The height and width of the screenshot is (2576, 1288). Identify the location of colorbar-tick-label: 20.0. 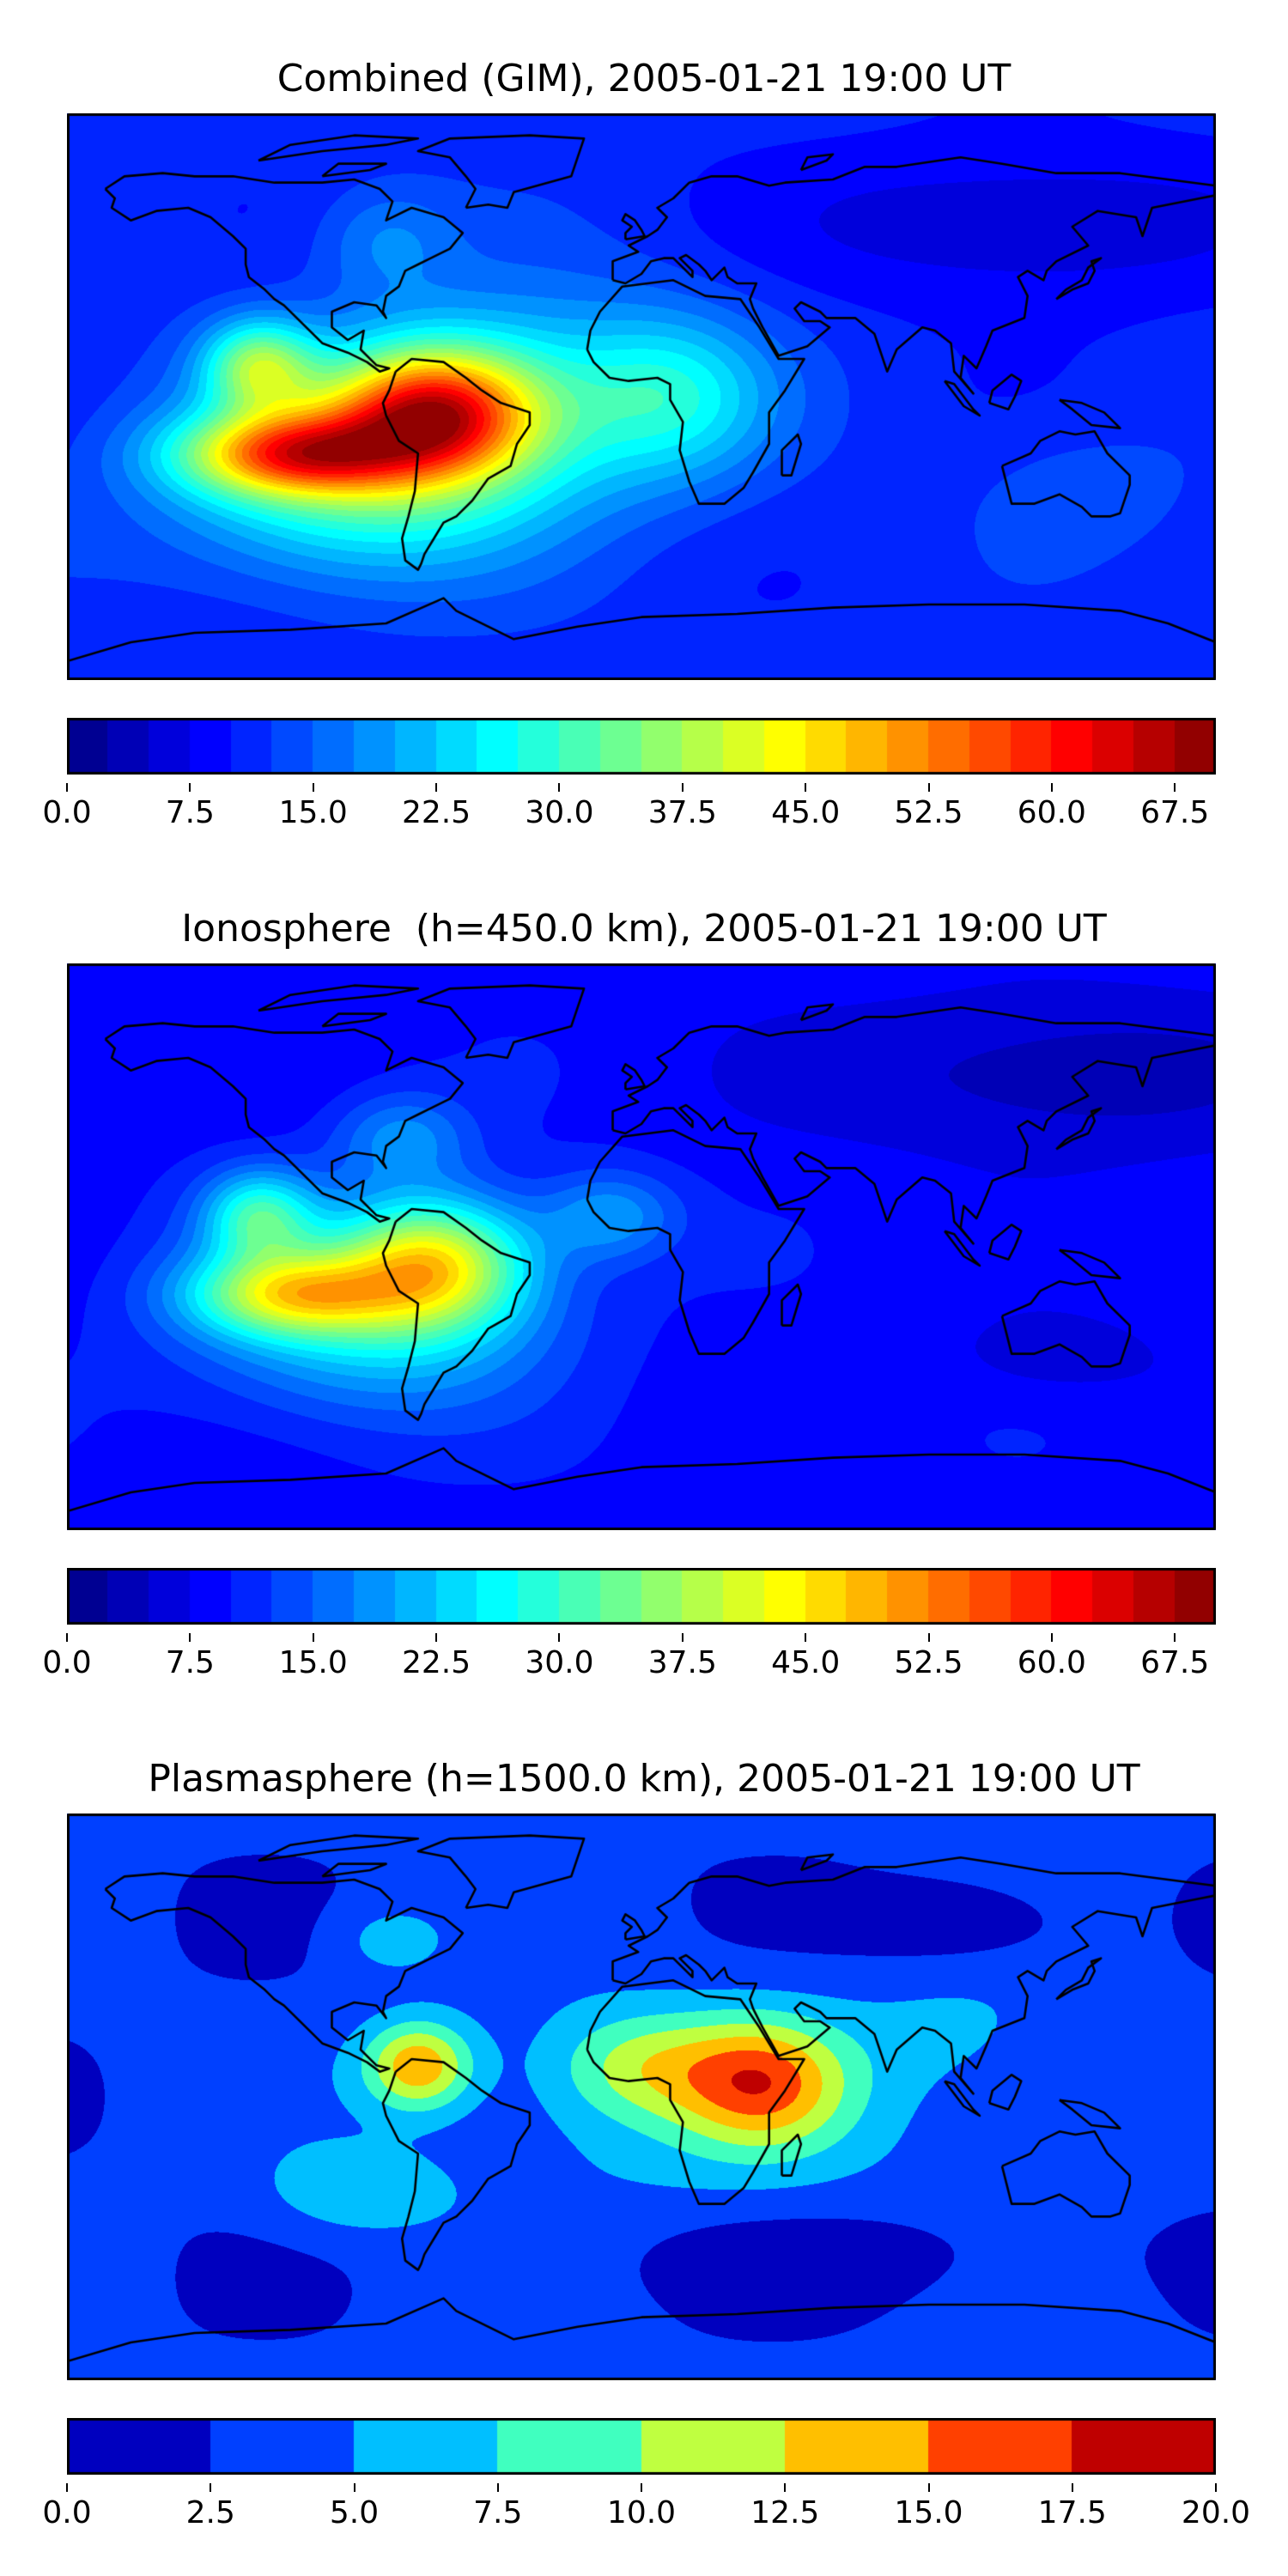
(1216, 2513).